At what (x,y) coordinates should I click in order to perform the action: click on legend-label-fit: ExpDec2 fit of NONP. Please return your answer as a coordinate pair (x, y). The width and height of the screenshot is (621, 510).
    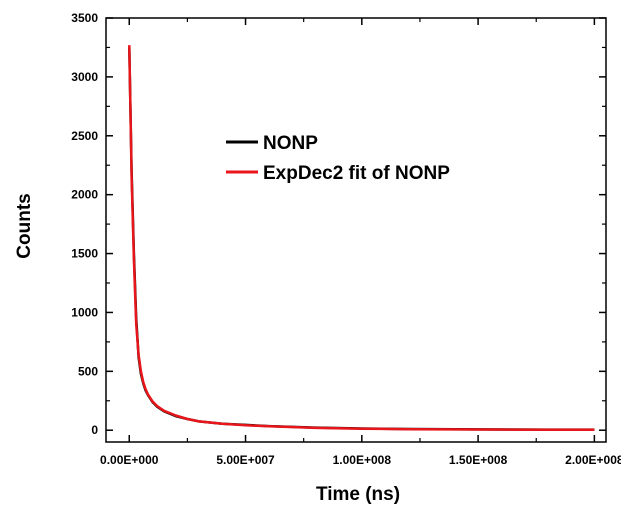
    Looking at the image, I should click on (356, 173).